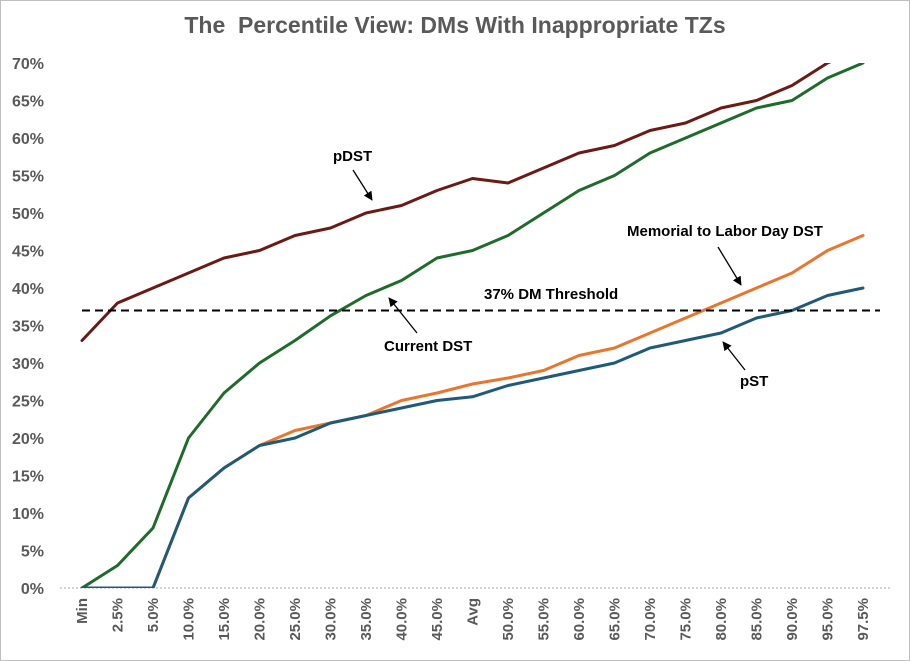 The image size is (910, 661). What do you see at coordinates (28, 64) in the screenshot?
I see `y-tick-label: 70%` at bounding box center [28, 64].